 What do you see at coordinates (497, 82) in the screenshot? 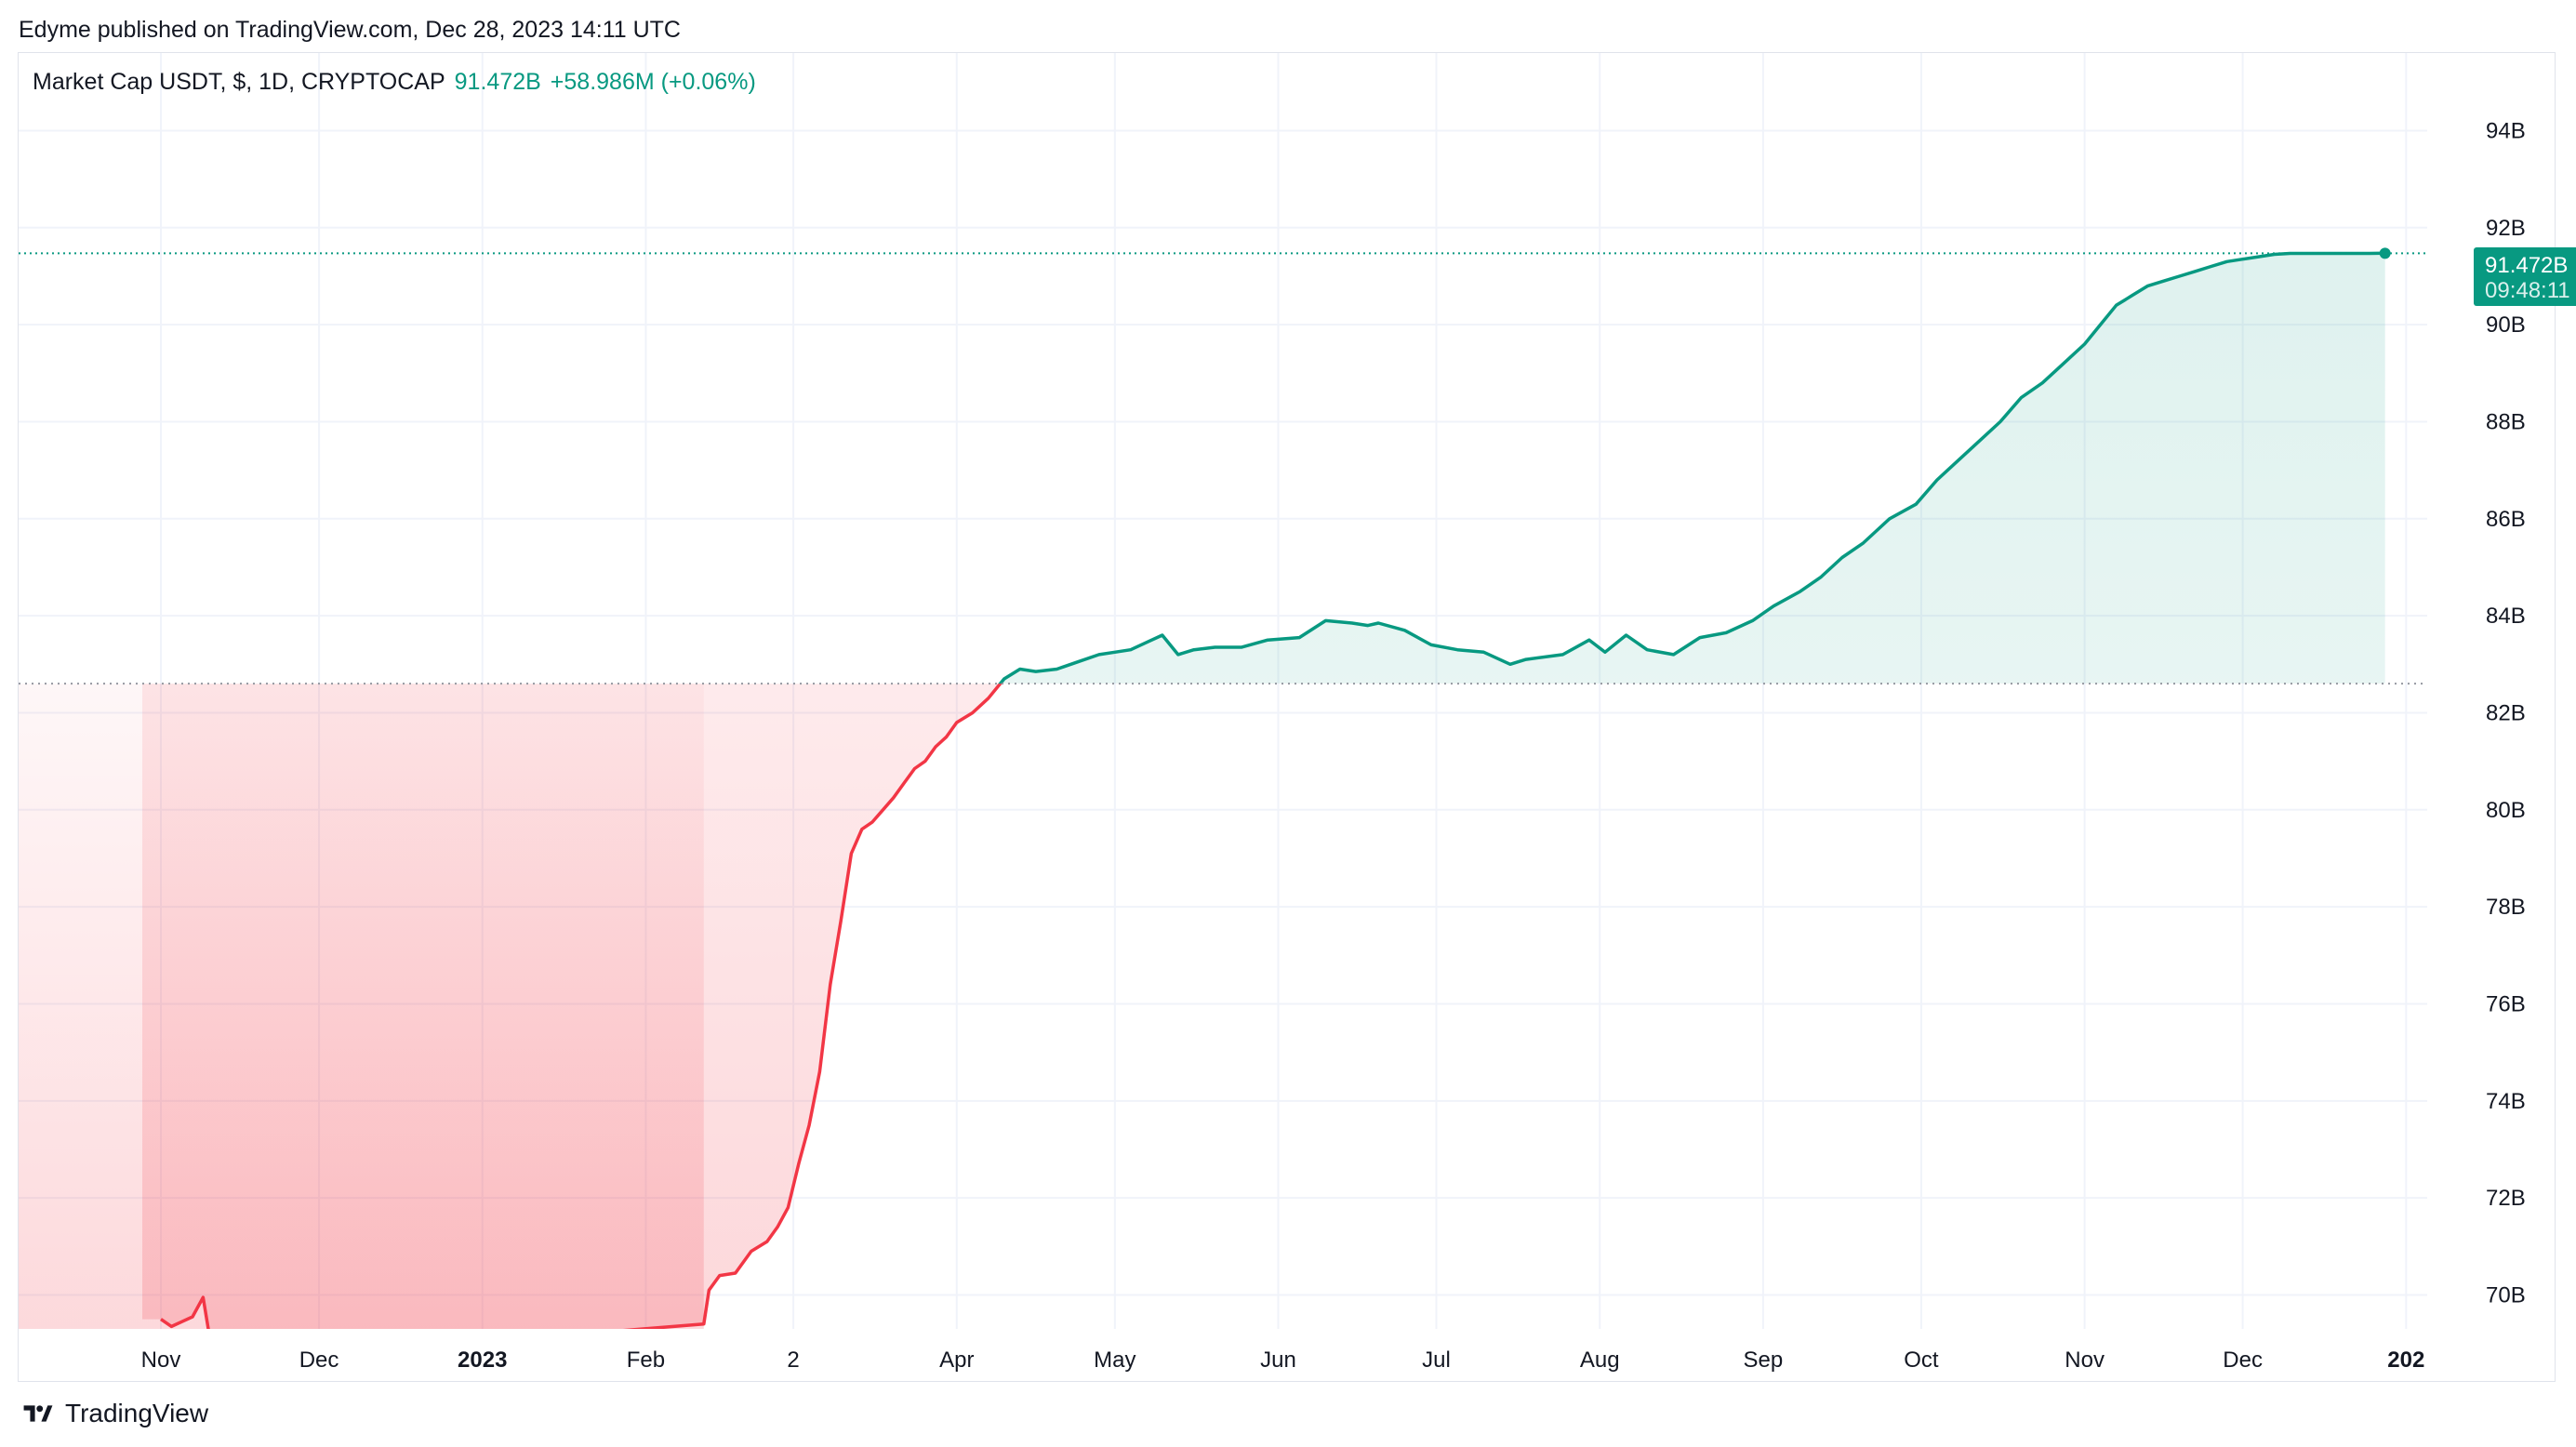
I see `legend-value: 91.472B` at bounding box center [497, 82].